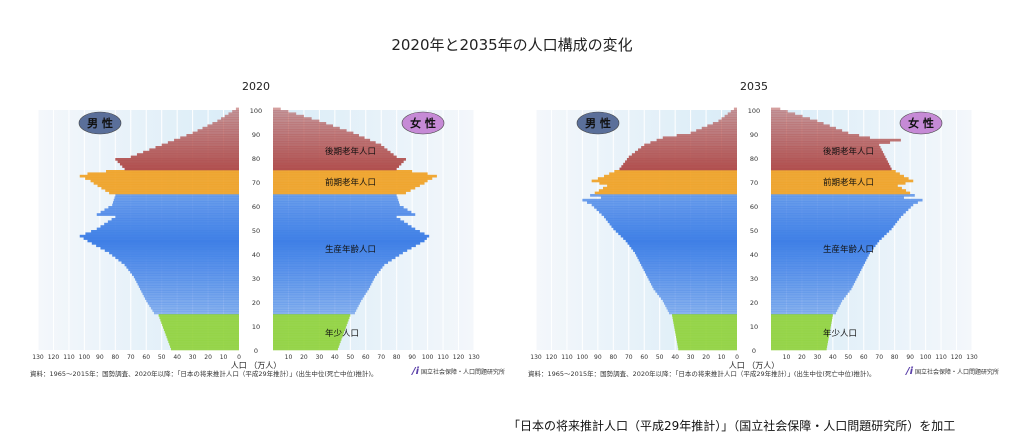 The image size is (1024, 448). I want to click on y-tick-label: 50, so click(256, 231).